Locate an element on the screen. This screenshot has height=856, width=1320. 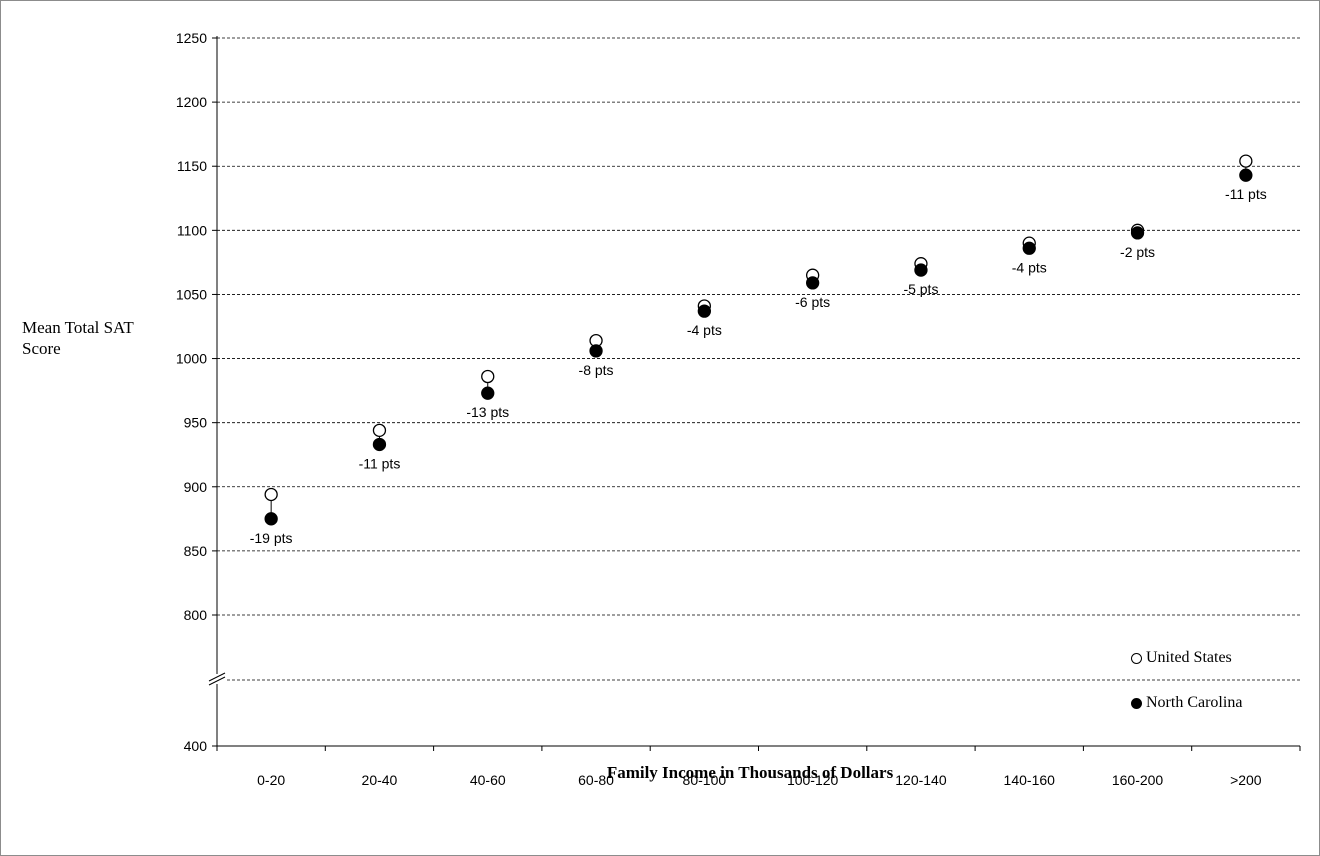
y-tick-label: 1150 is located at coordinates (192, 166).